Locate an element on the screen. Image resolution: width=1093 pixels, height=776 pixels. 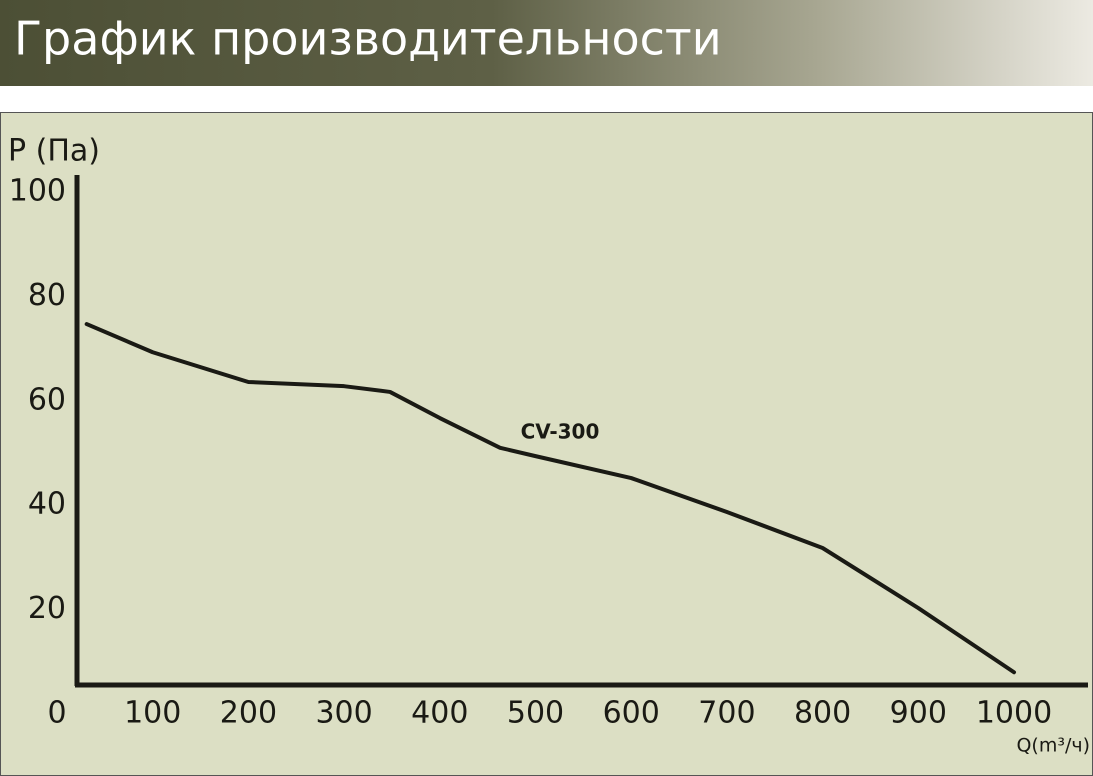
y-tick-label: 100 is located at coordinates (37, 191).